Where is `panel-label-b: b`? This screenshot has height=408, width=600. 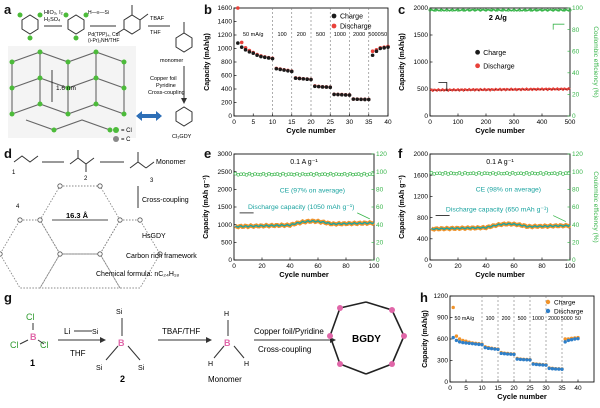 panel-label-b: b is located at coordinates (208, 9).